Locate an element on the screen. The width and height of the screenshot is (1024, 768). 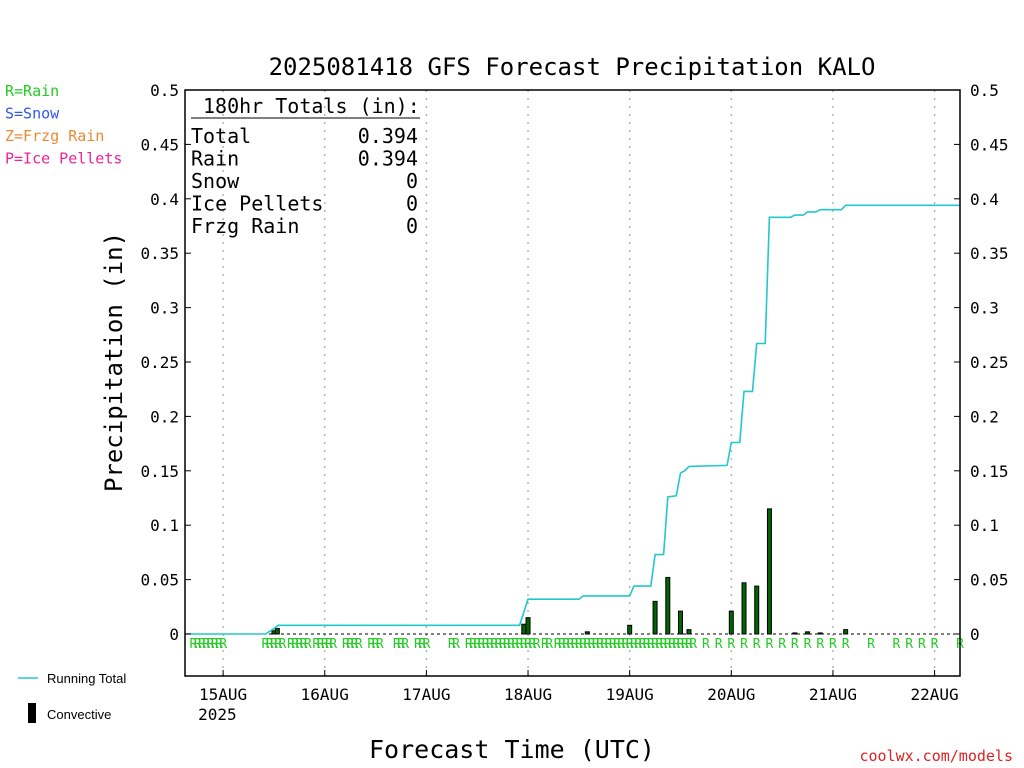
ptype-legend-item: S=Snow is located at coordinates (32, 114).